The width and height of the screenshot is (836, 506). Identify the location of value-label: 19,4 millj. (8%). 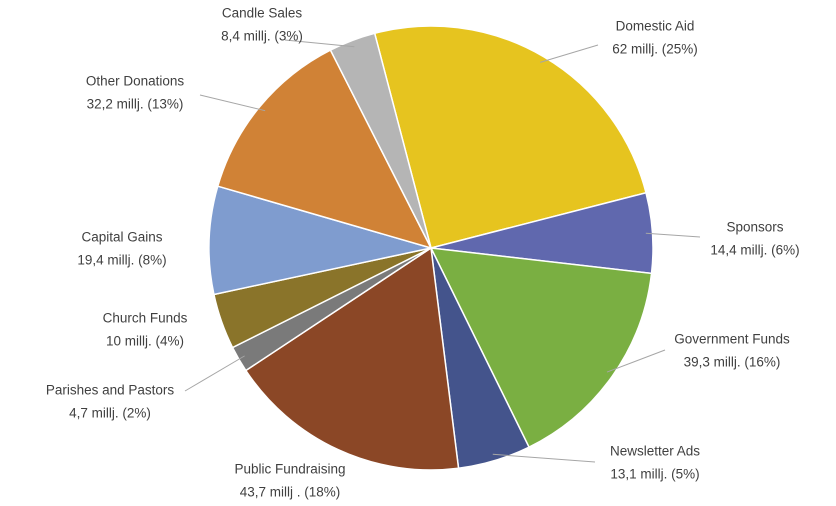
(121, 260).